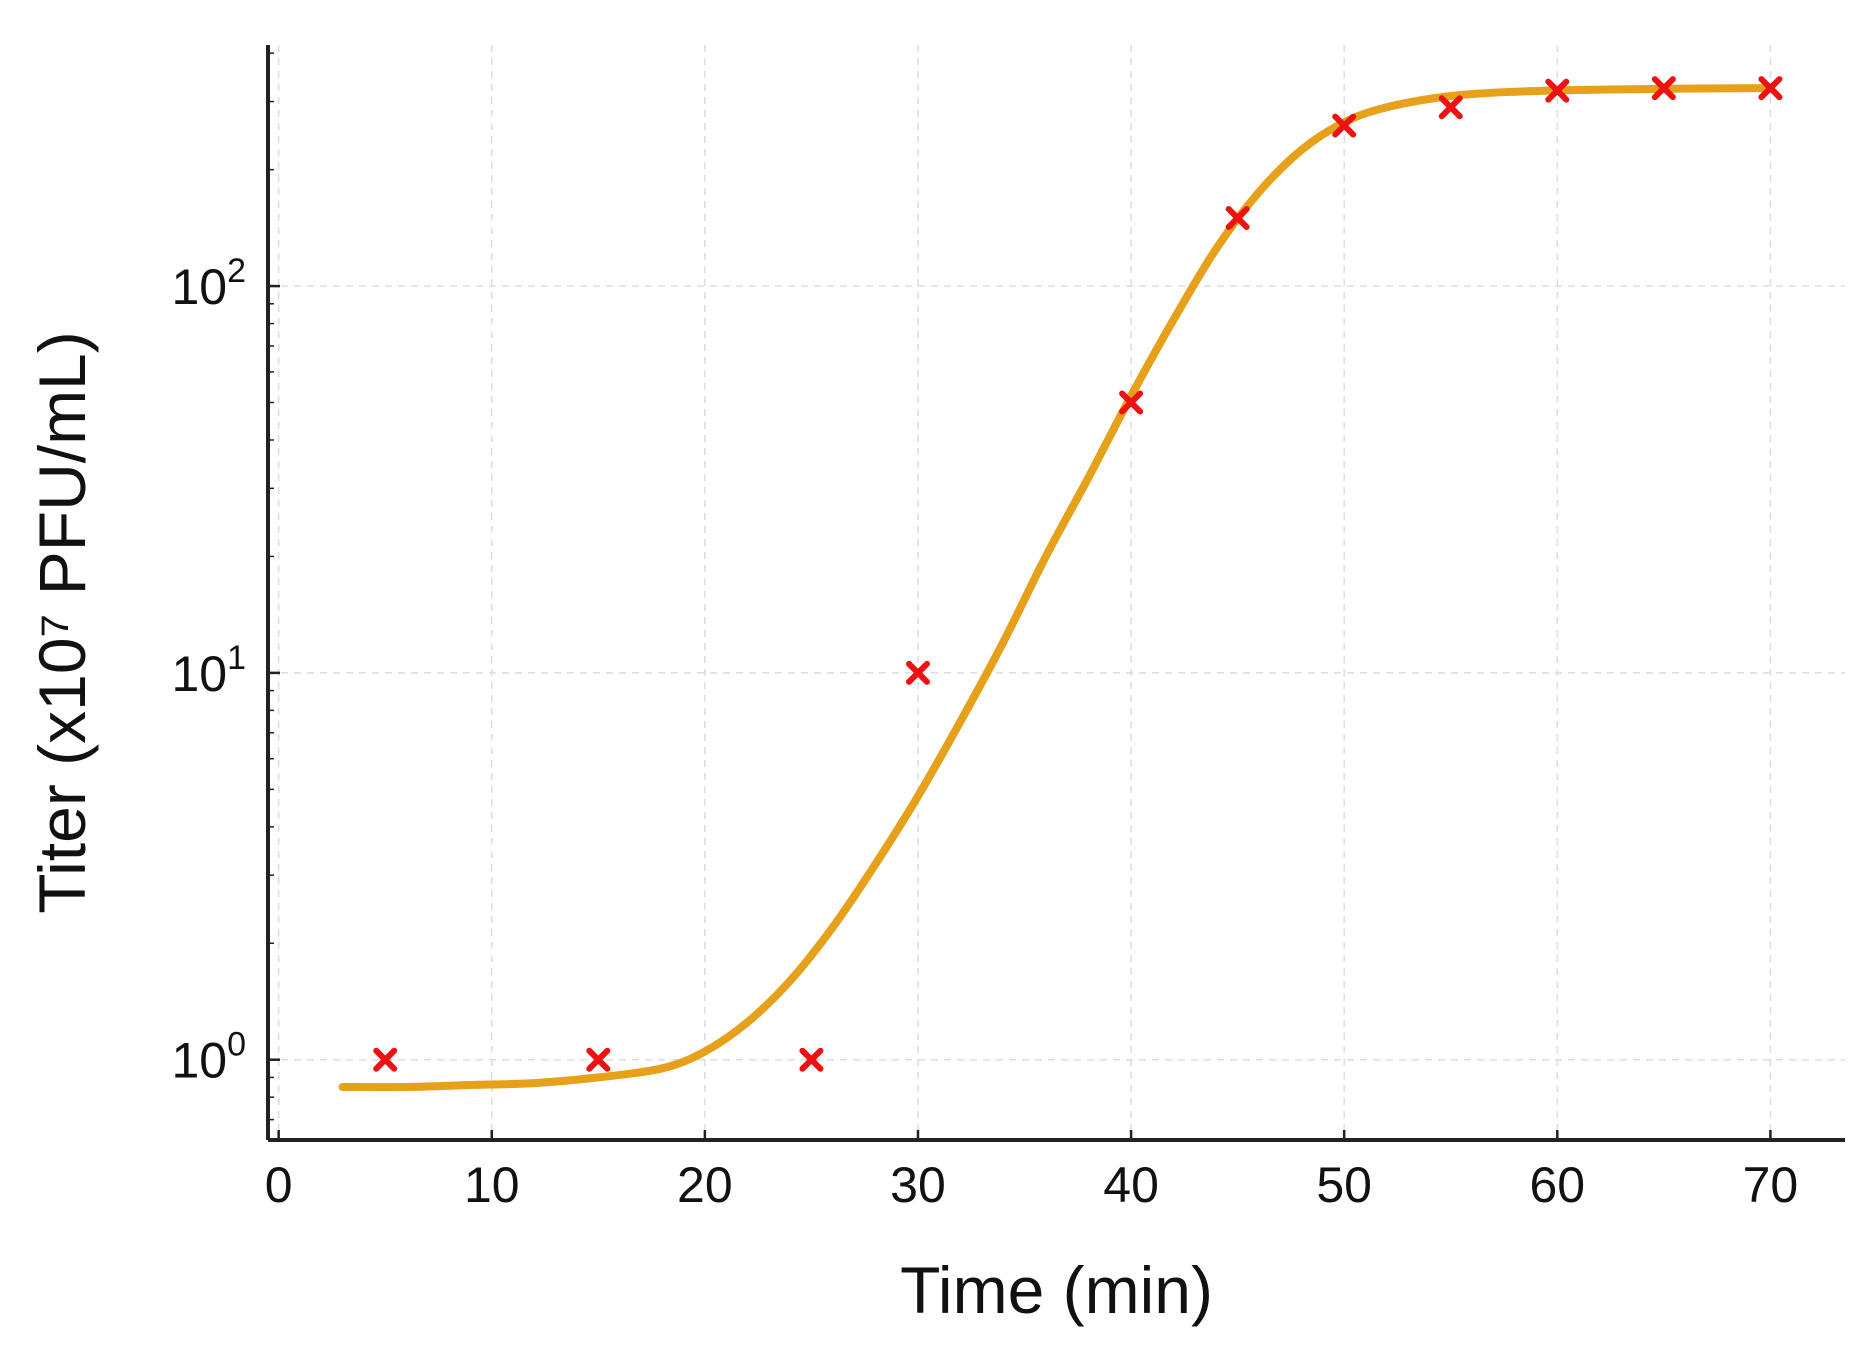  Describe the element at coordinates (1056, 1290) in the screenshot. I see `x-axis-title: Time (min)` at that location.